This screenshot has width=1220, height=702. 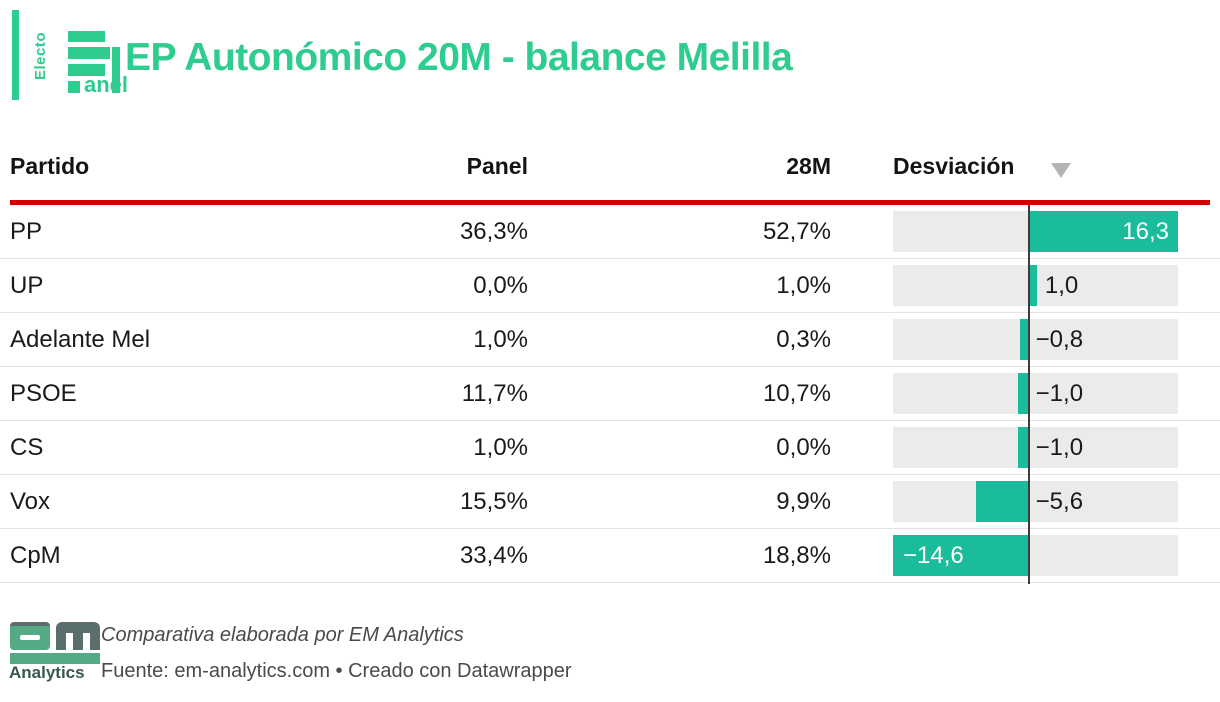 I want to click on deviation-bar-track: 16,3, so click(x=1035, y=231).